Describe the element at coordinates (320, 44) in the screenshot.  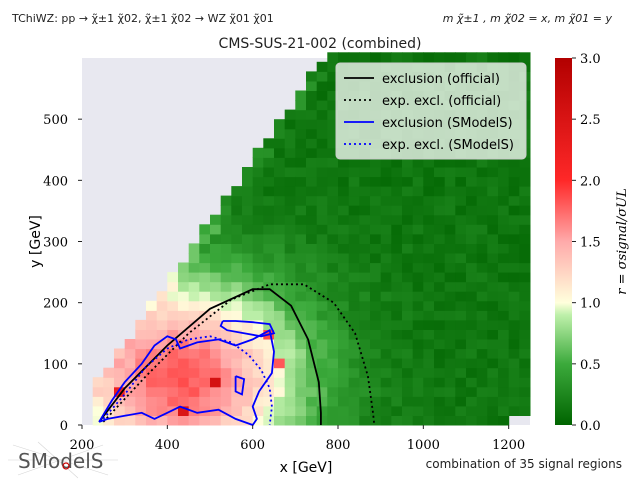
I see `chart-title: CMS-SUS-21-002 (combined)` at that location.